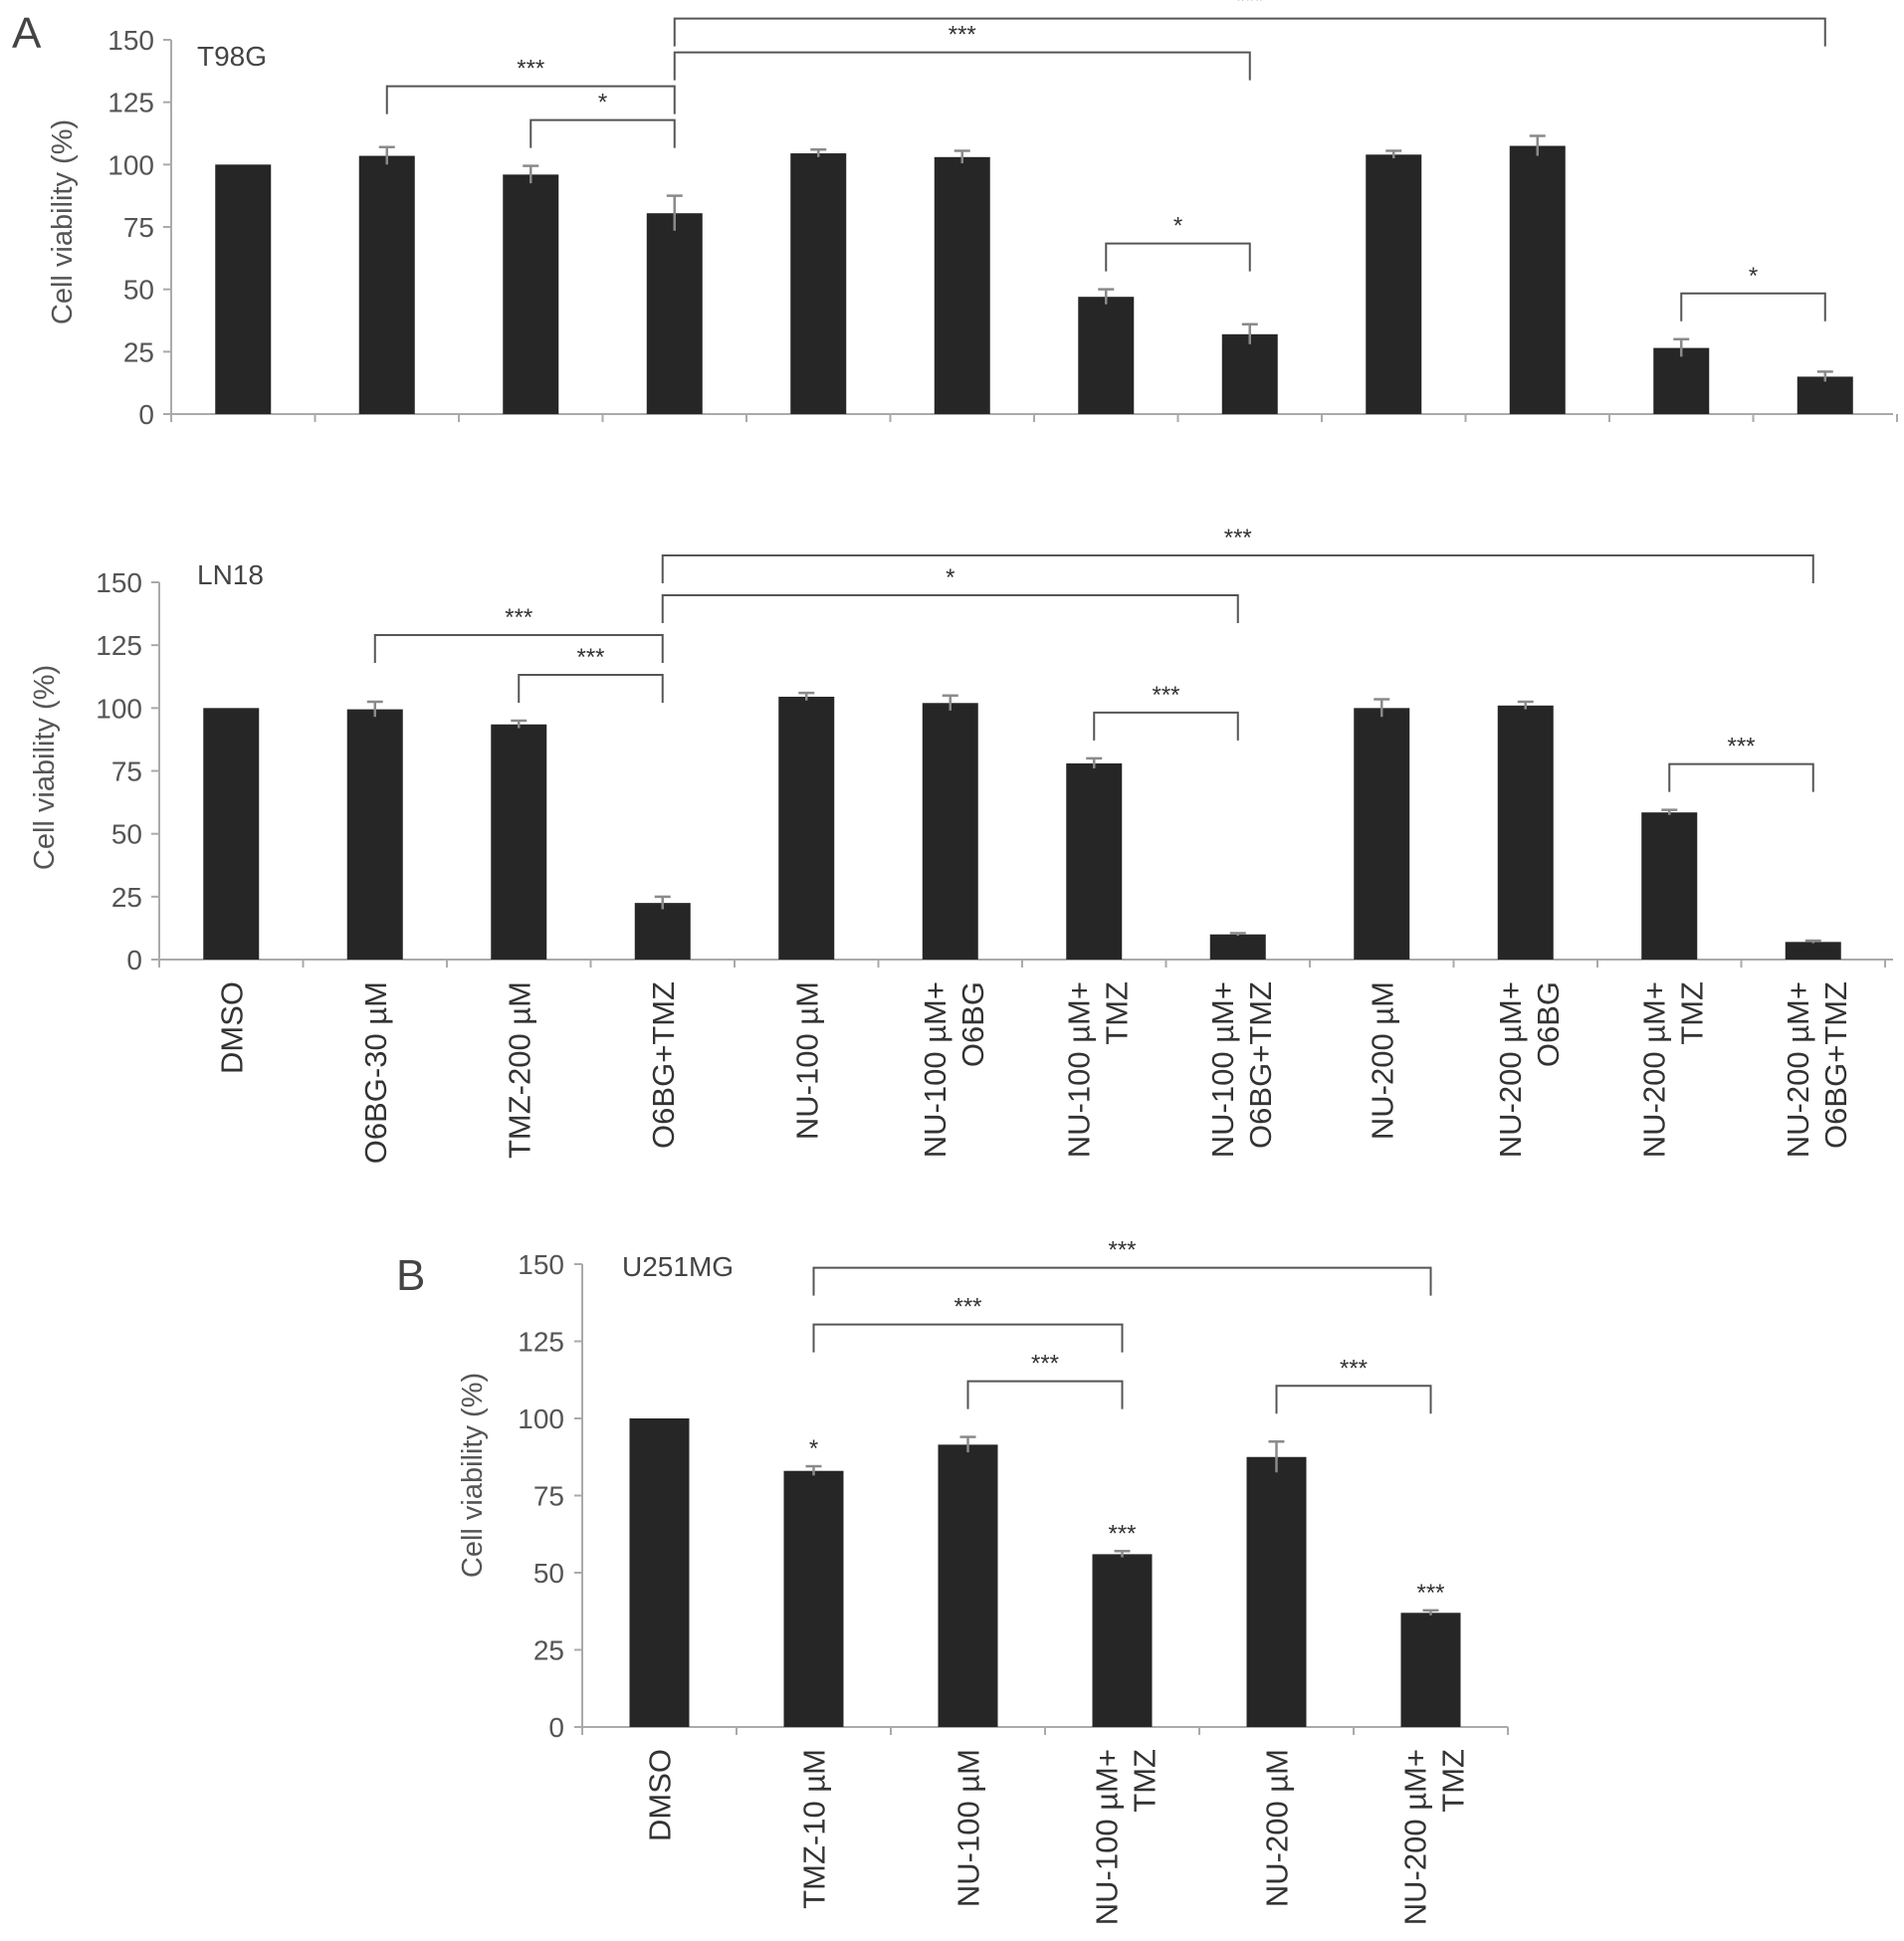 This screenshot has width=1904, height=1941. I want to click on chart-title-ln18: LN18, so click(230, 574).